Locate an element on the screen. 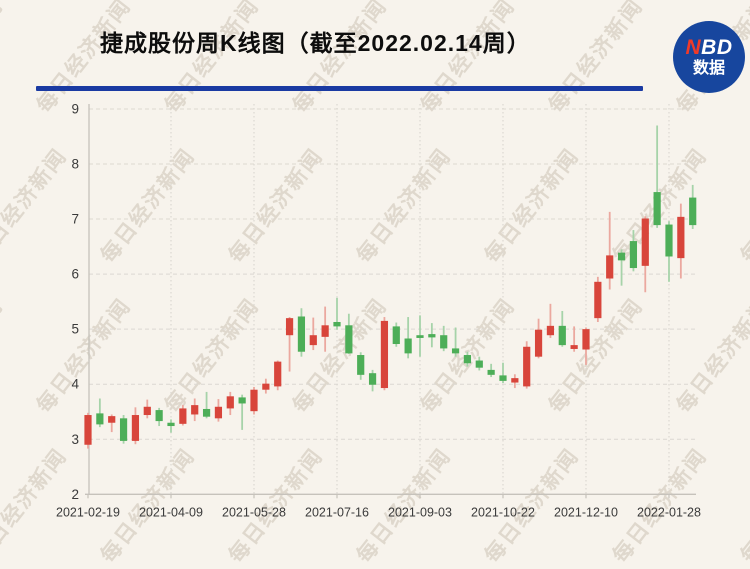 This screenshot has width=750, height=569. x-tick-label: 2021-04-09 is located at coordinates (171, 513).